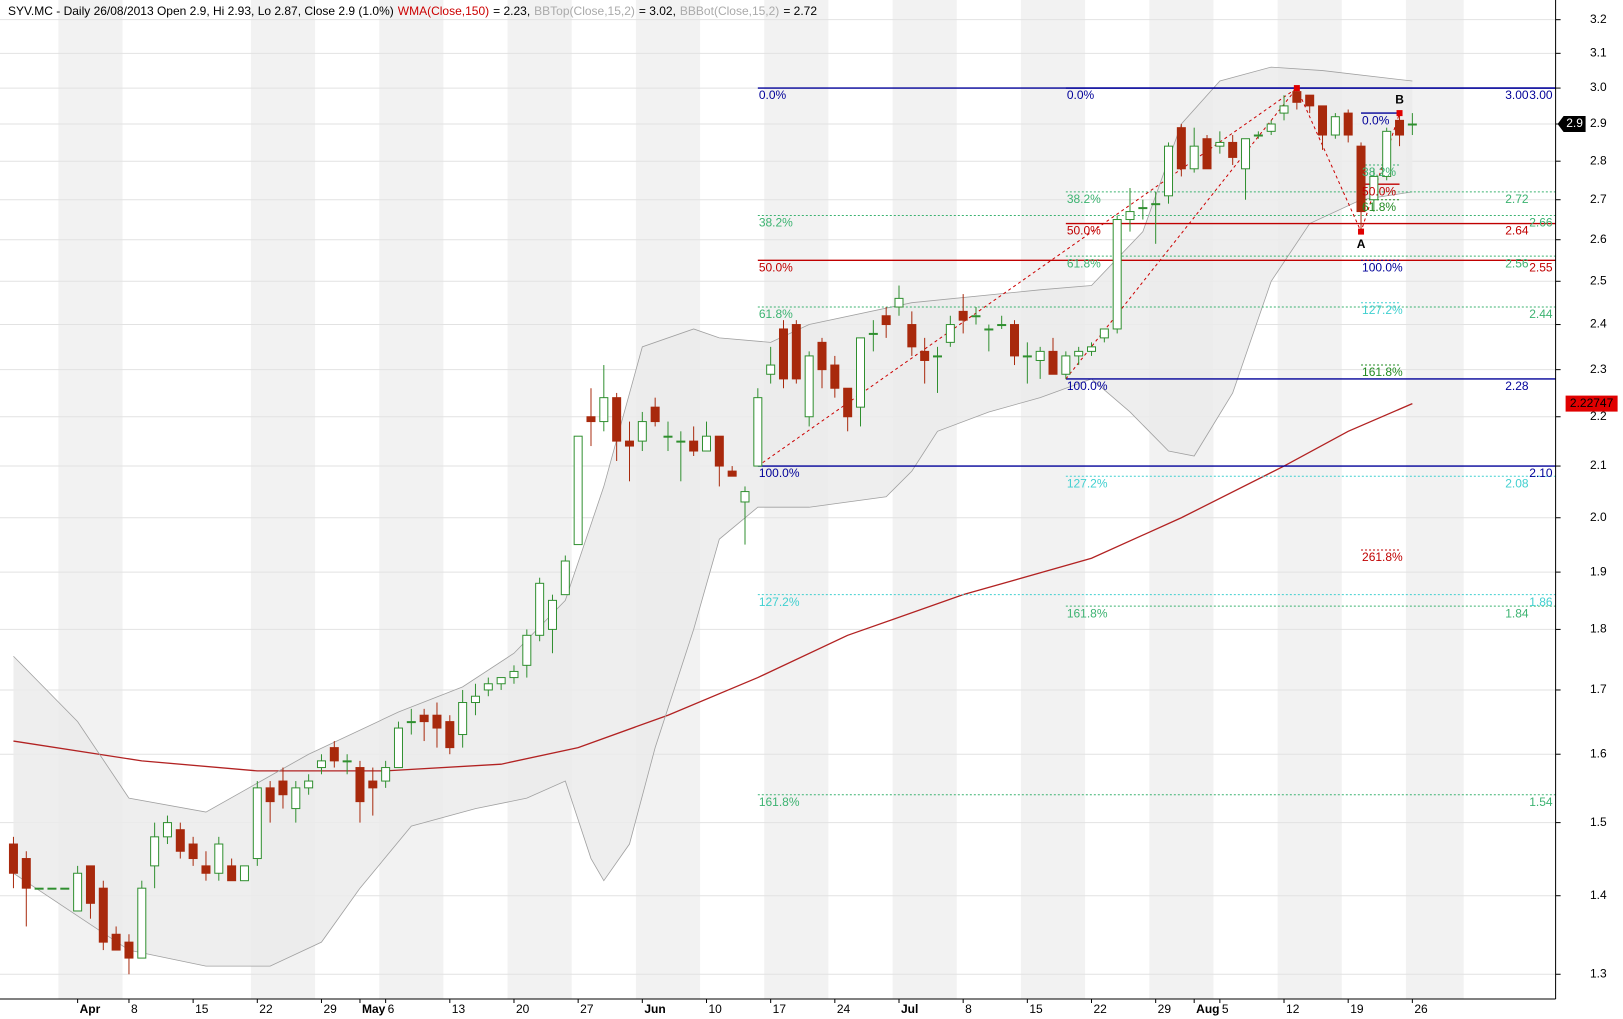 This screenshot has width=1623, height=1019. What do you see at coordinates (1598, 753) in the screenshot?
I see `y-tick-label: 1.6` at bounding box center [1598, 753].